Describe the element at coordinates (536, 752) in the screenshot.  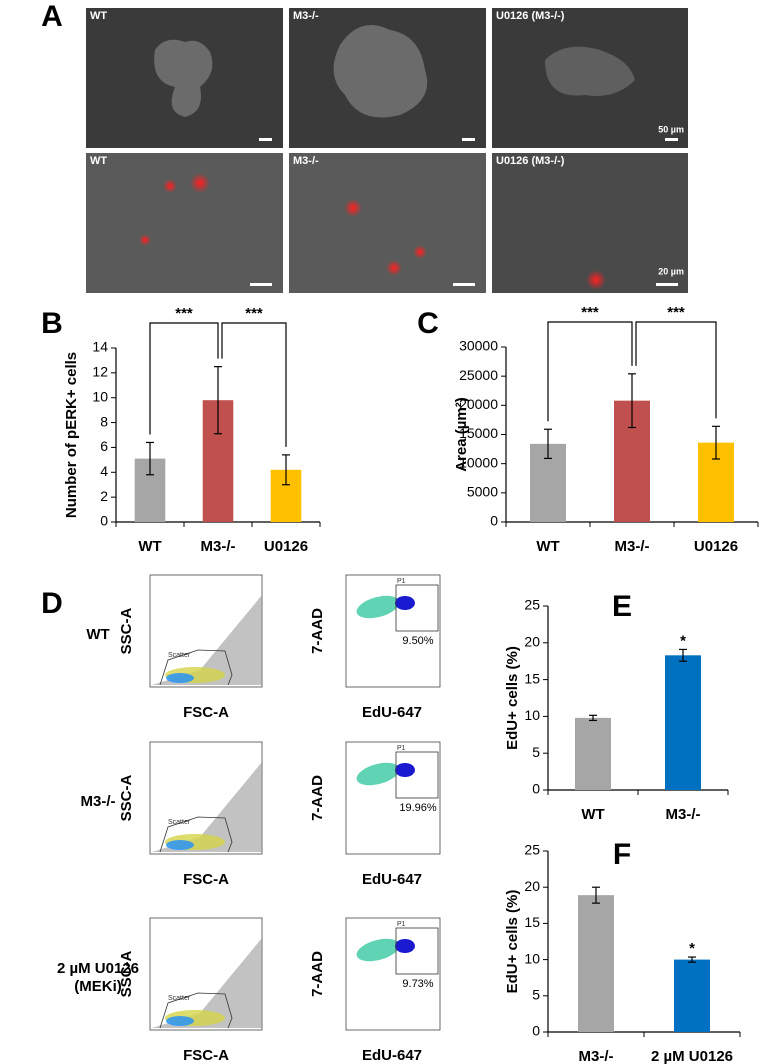
I see `y-tick-label: 5` at that location.